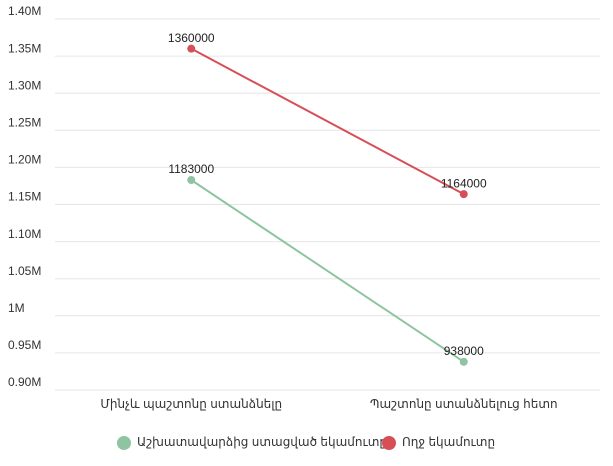 Image resolution: width=613 pixels, height=466 pixels. I want to click on y-tick-label: 1.40M, so click(24, 11).